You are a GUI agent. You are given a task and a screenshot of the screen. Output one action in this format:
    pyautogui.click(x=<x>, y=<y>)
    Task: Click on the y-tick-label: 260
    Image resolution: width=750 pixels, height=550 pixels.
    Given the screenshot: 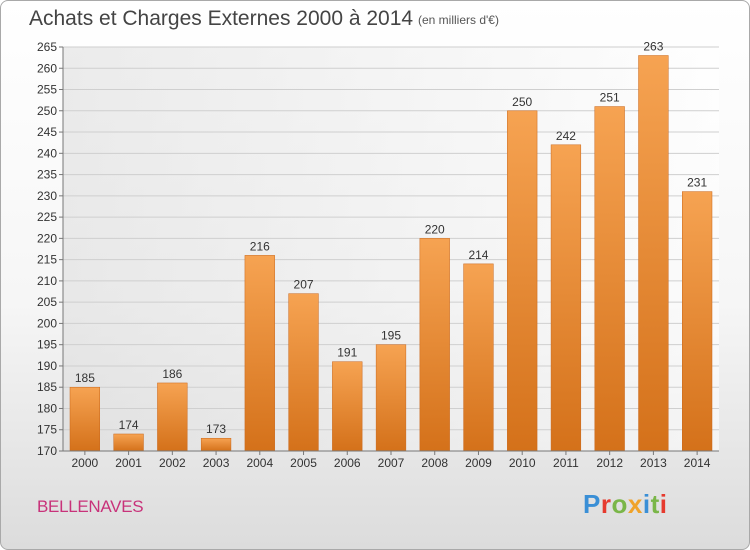 What is the action you would take?
    pyautogui.click(x=47, y=68)
    